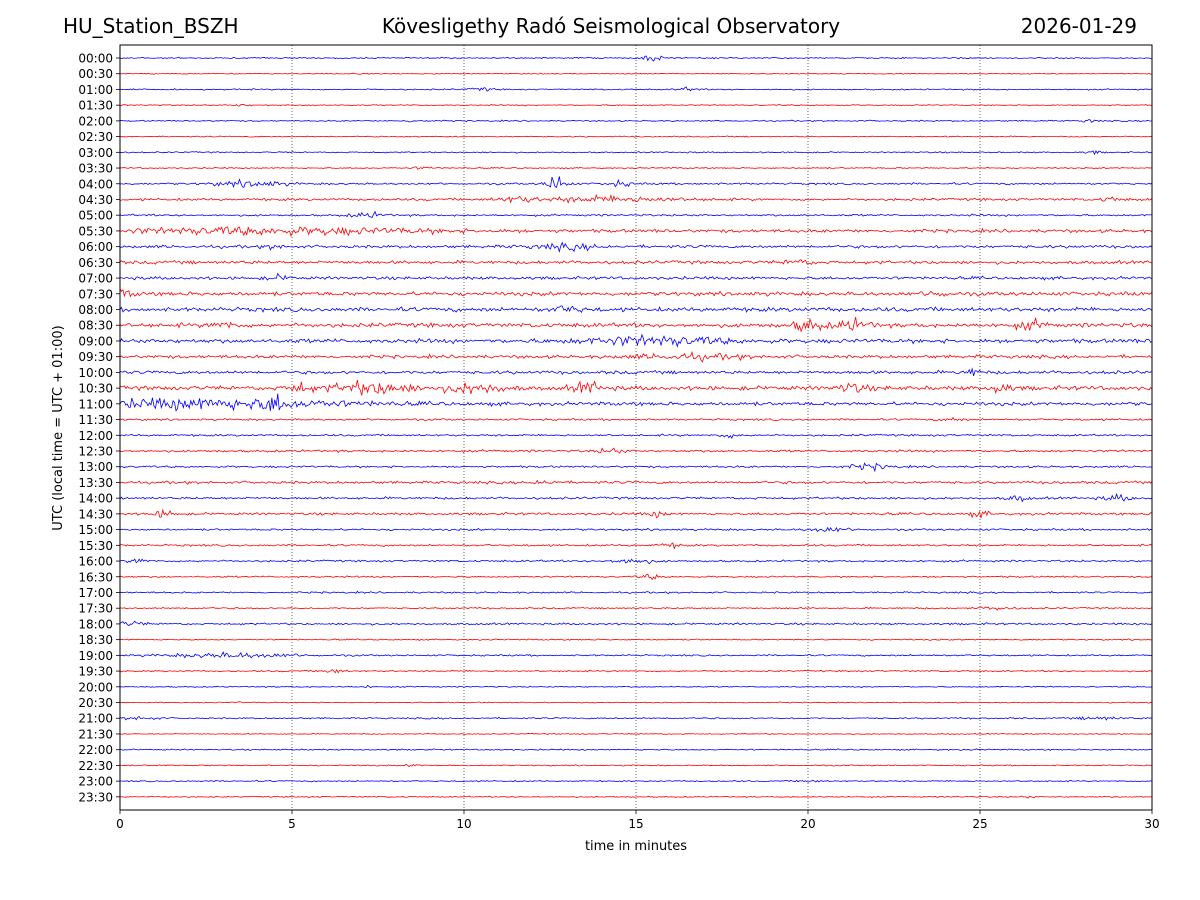  I want to click on y-tick-label: 04:00, so click(95, 184).